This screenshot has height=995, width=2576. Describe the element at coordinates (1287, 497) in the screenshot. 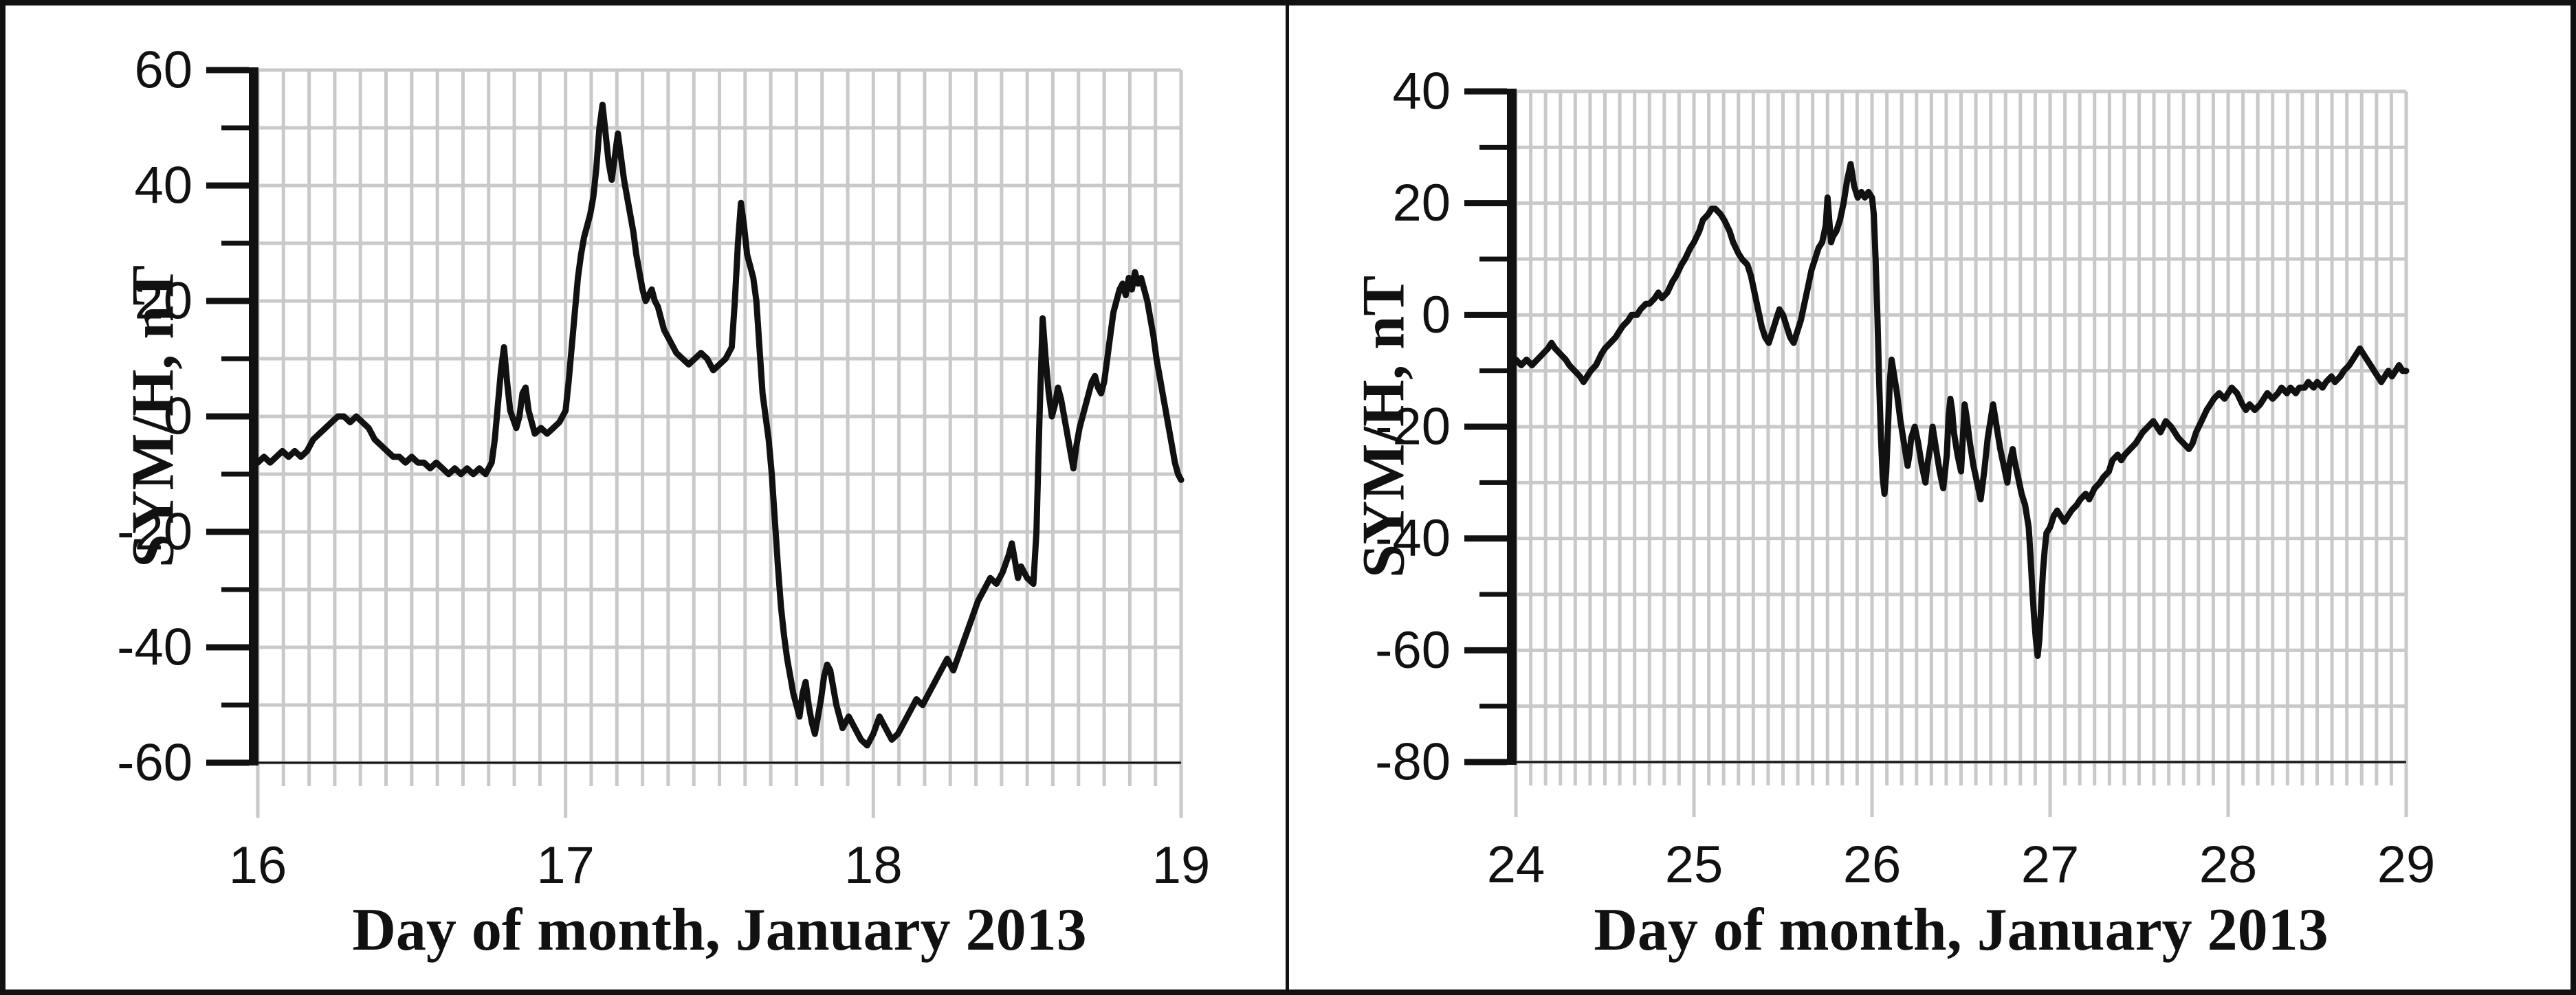

I see `panel-divider` at that location.